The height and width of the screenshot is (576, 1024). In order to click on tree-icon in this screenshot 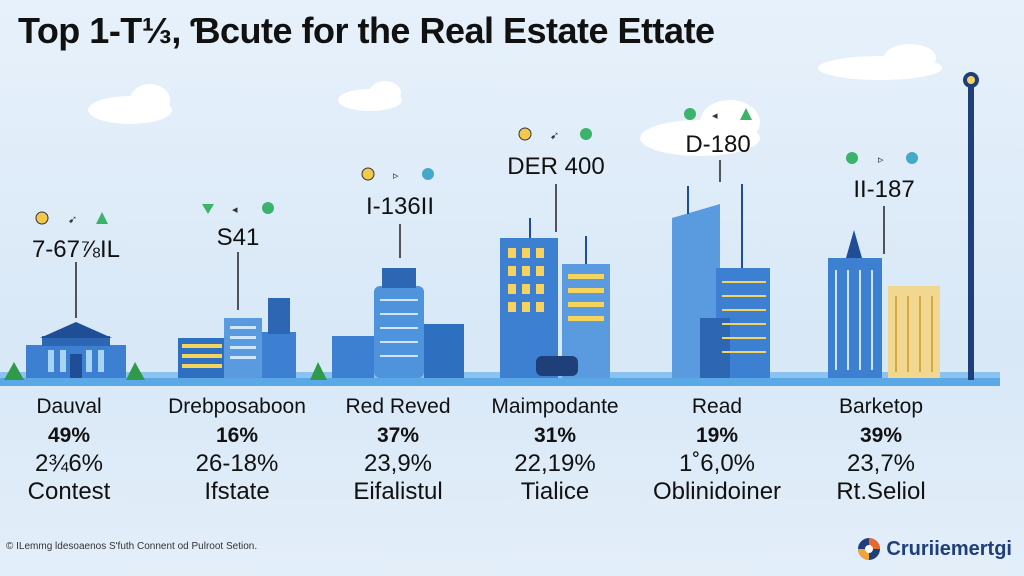, I will do `click(165, 371)`.